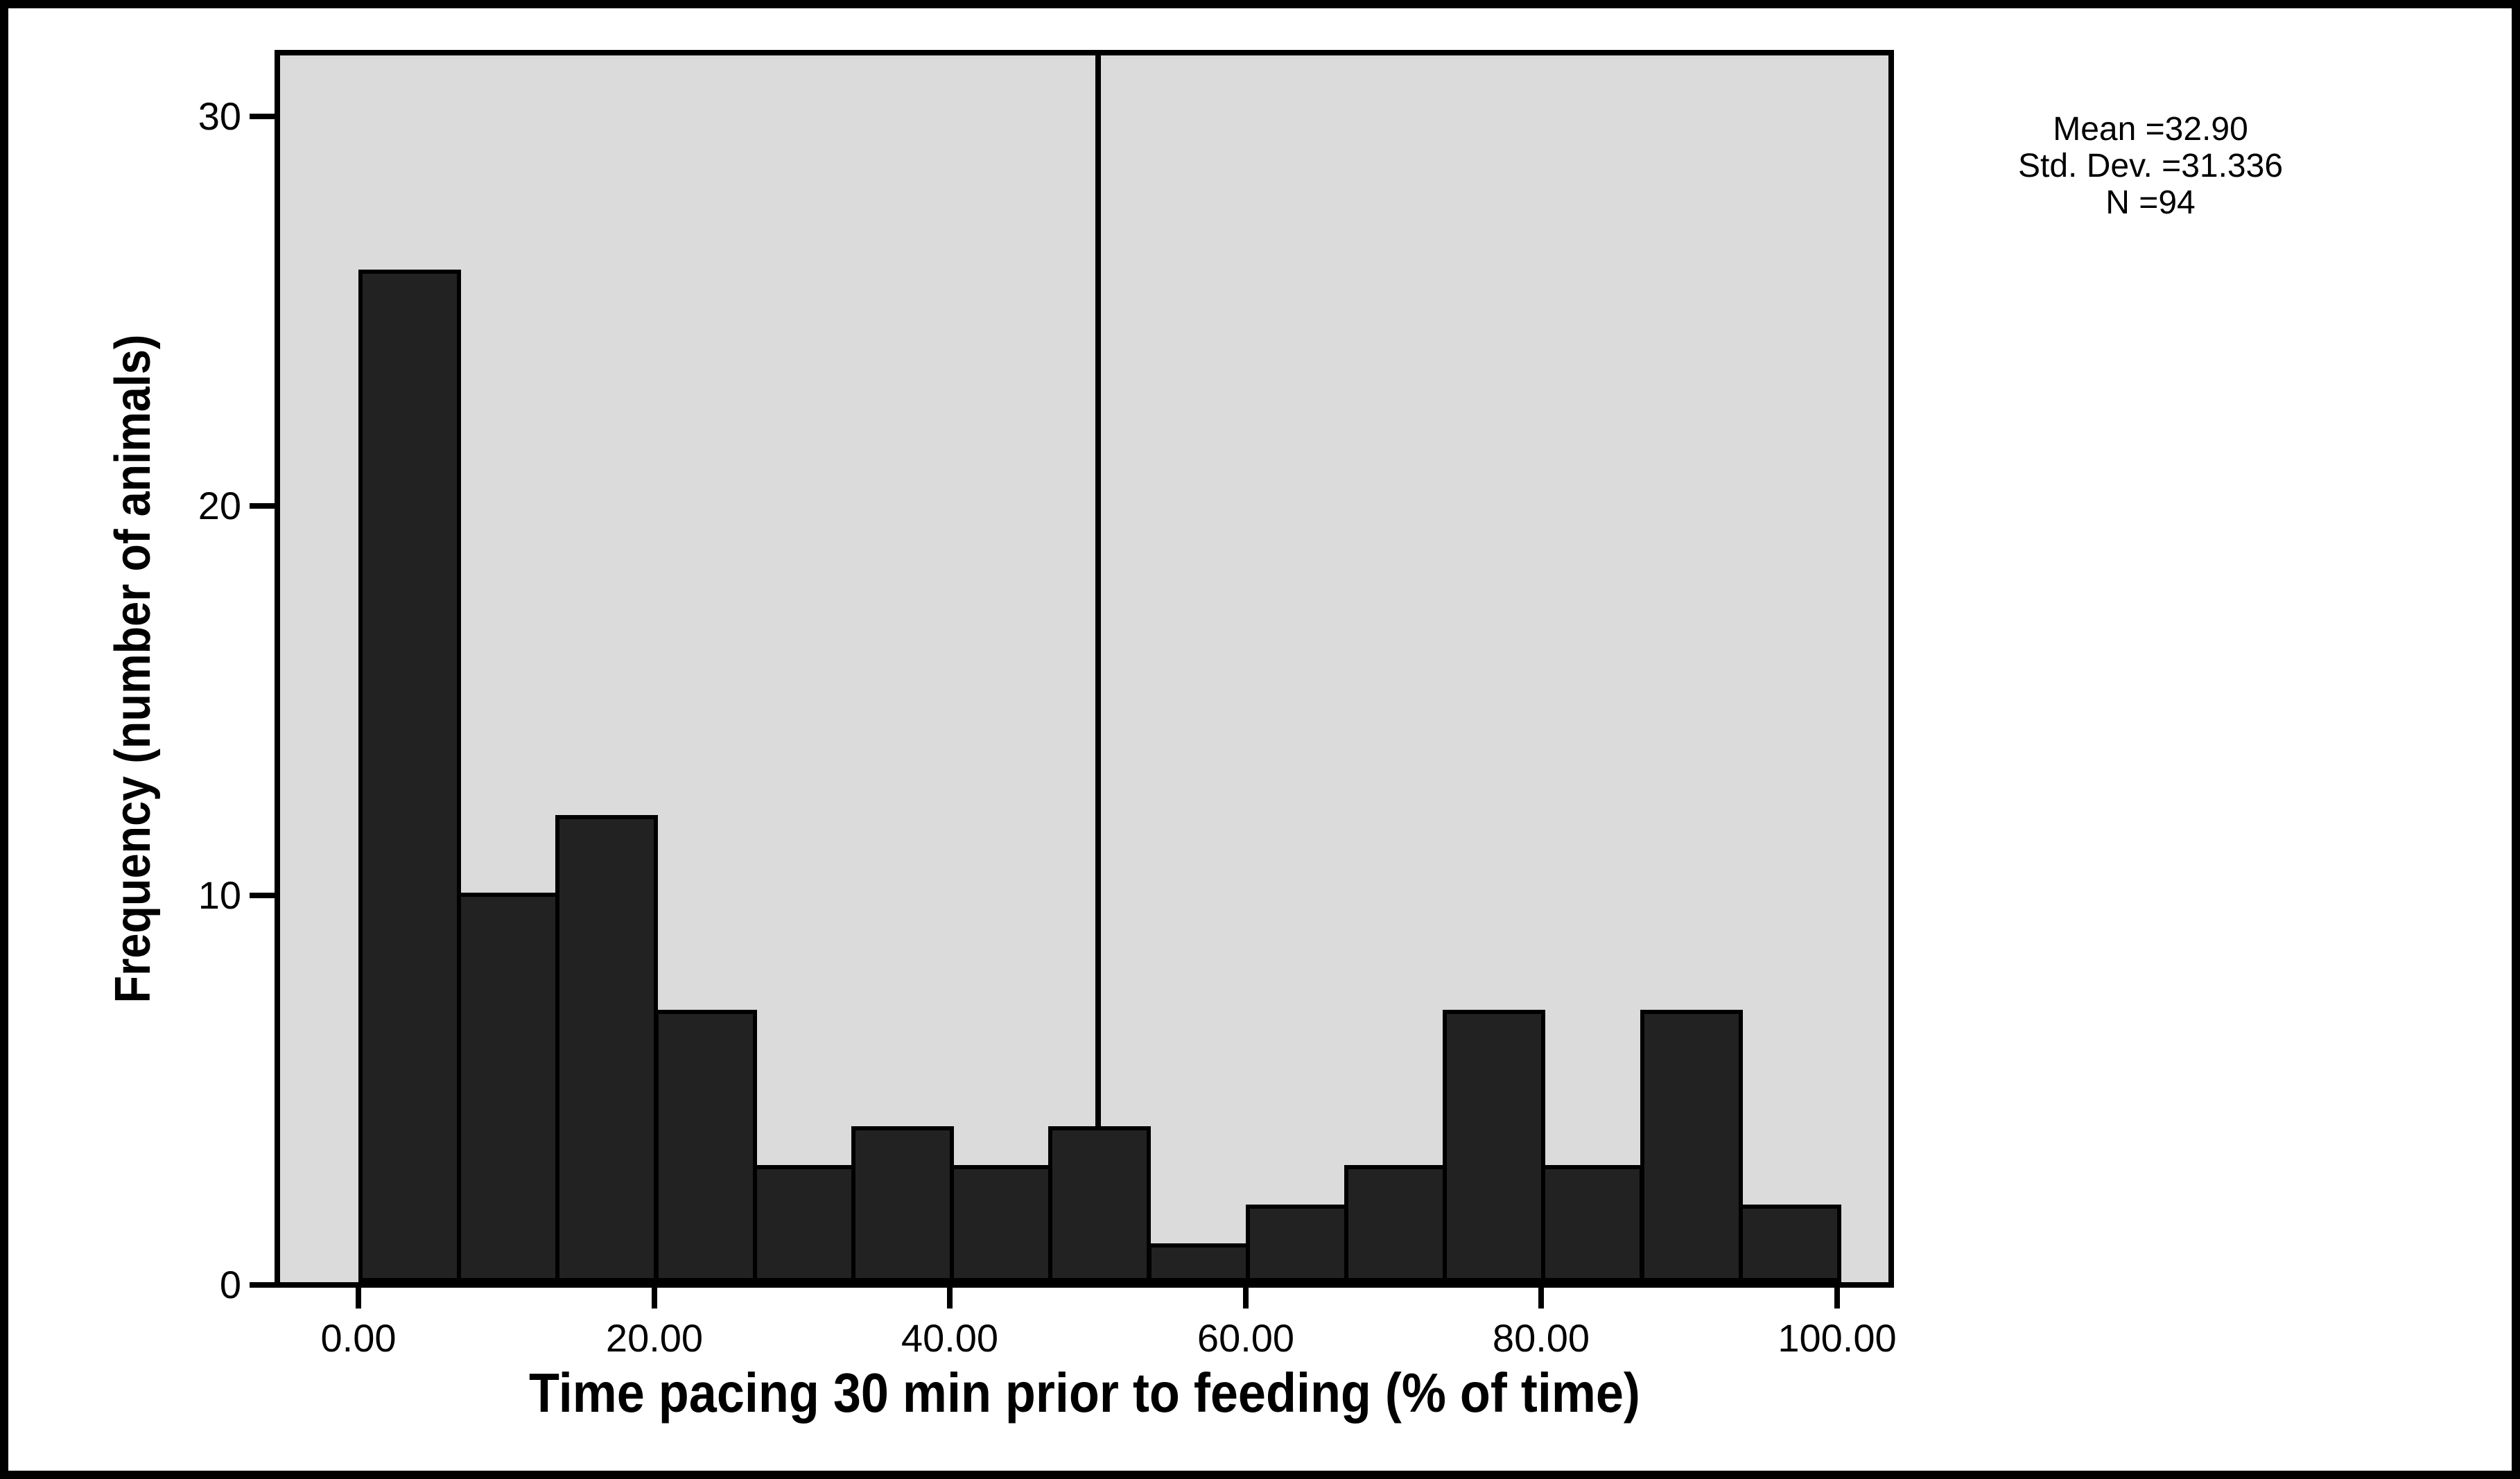 The width and height of the screenshot is (2520, 1479). Describe the element at coordinates (1098, 668) in the screenshot. I see `reference-line` at that location.